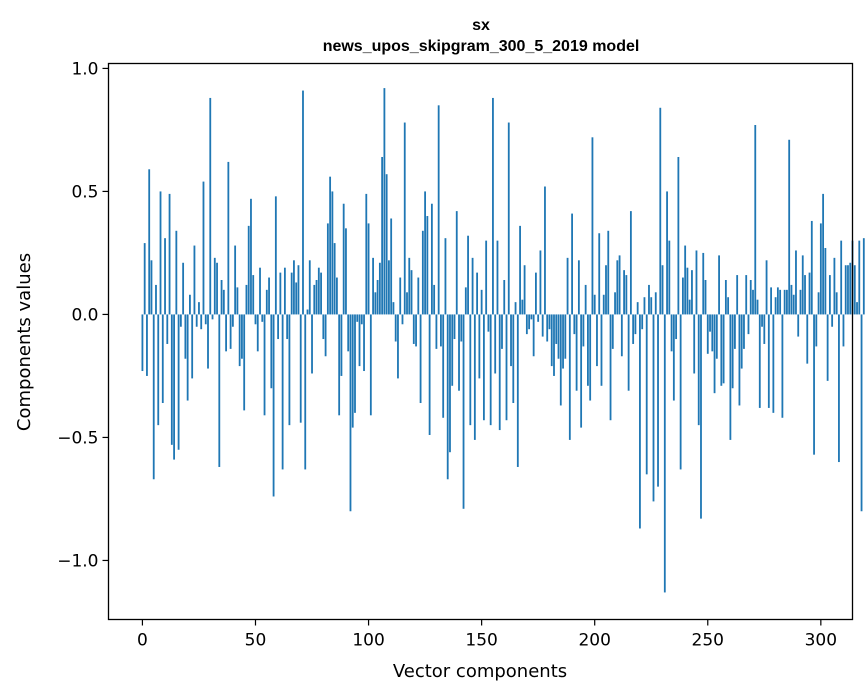  What do you see at coordinates (594, 641) in the screenshot?
I see `x-tick-label: 200` at bounding box center [594, 641].